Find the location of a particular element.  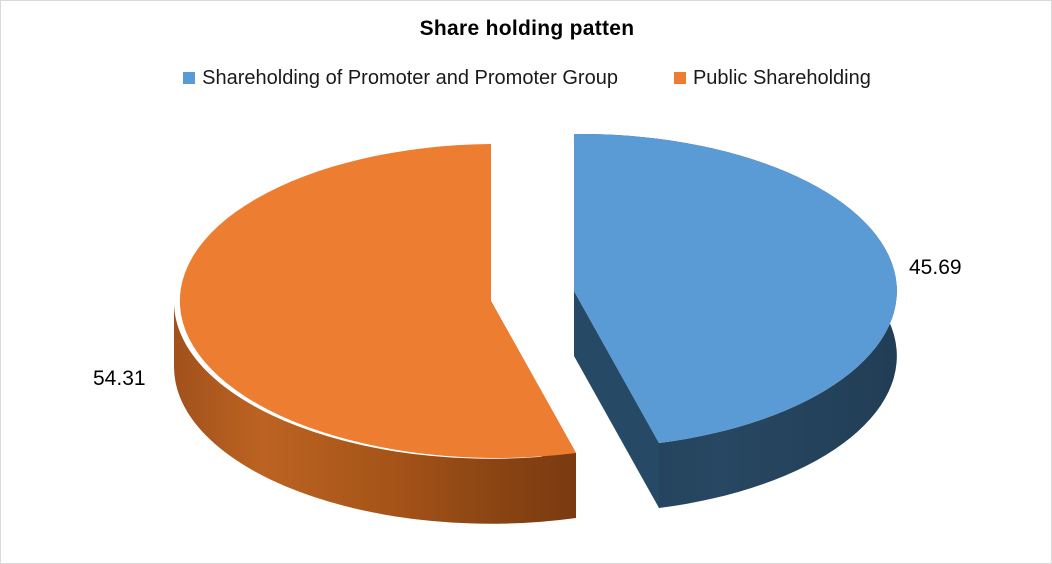

legend-item-public: Public Shareholding is located at coordinates (772, 78).